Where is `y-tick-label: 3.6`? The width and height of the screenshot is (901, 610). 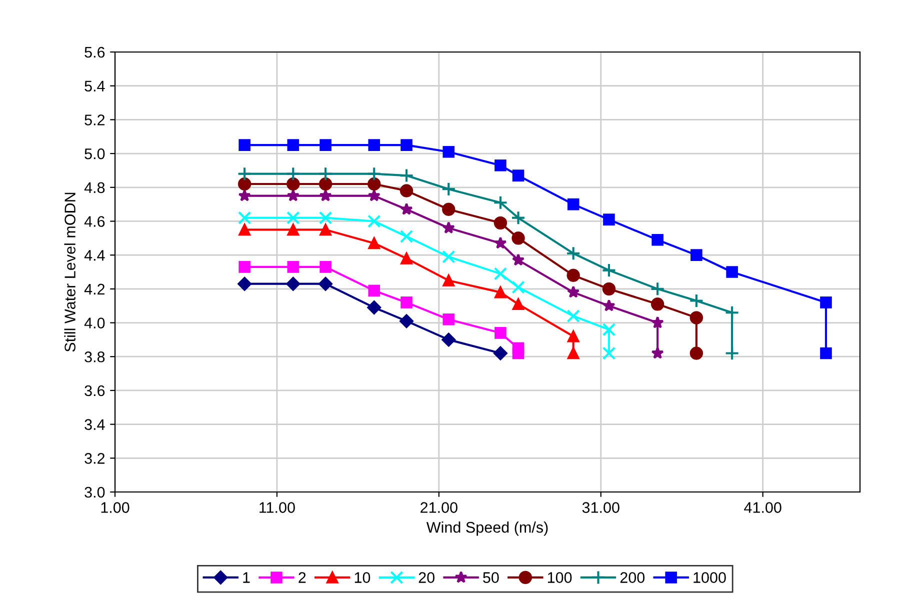 y-tick-label: 3.6 is located at coordinates (94, 390).